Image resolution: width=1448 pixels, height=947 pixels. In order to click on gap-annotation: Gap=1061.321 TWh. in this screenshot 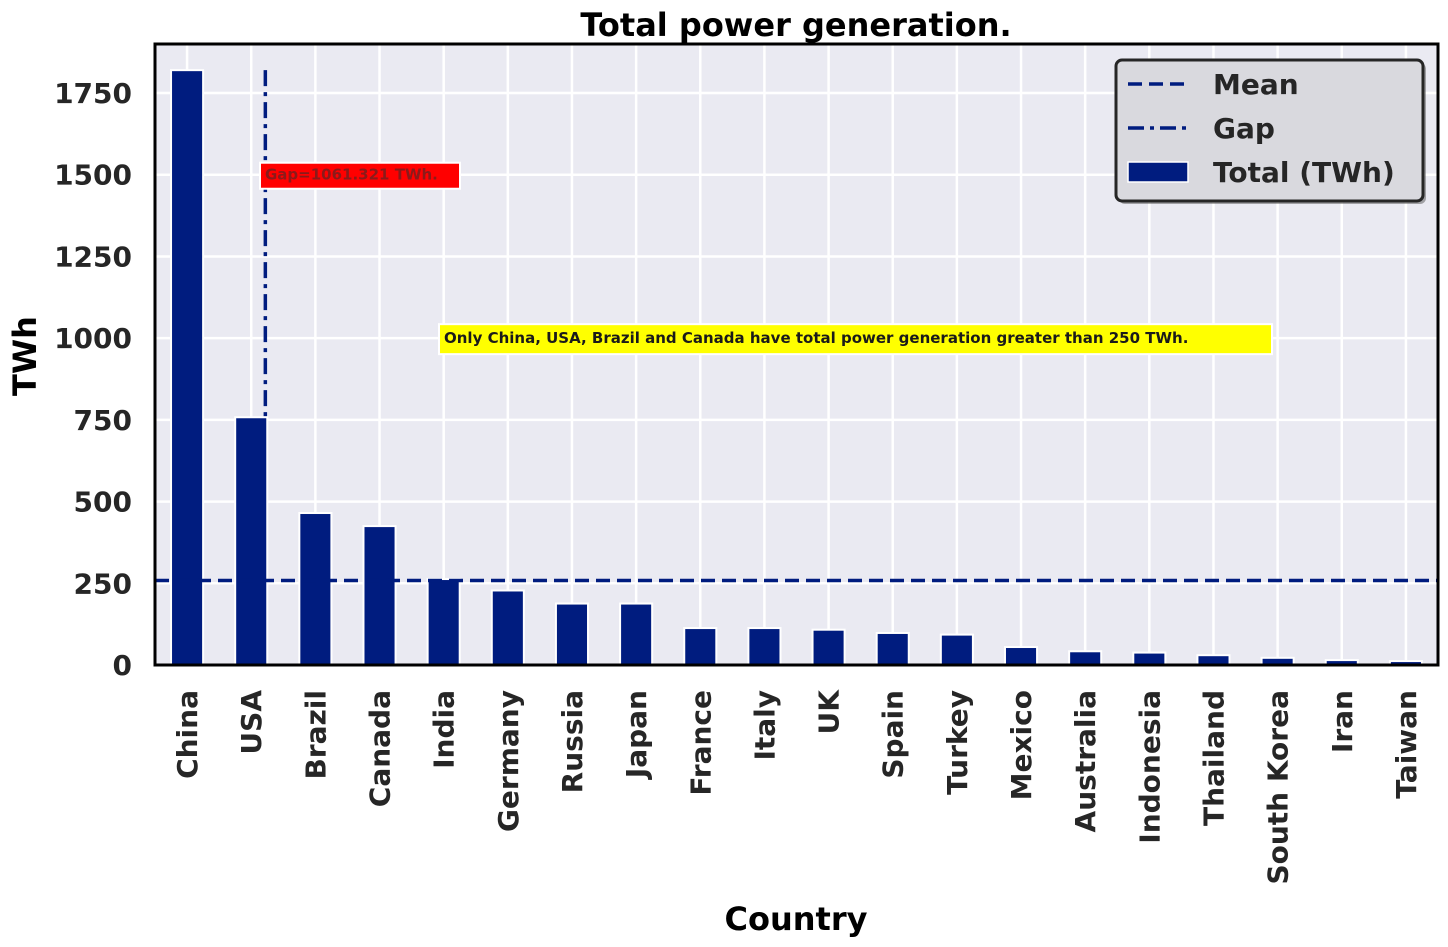, I will do `click(360, 175)`.